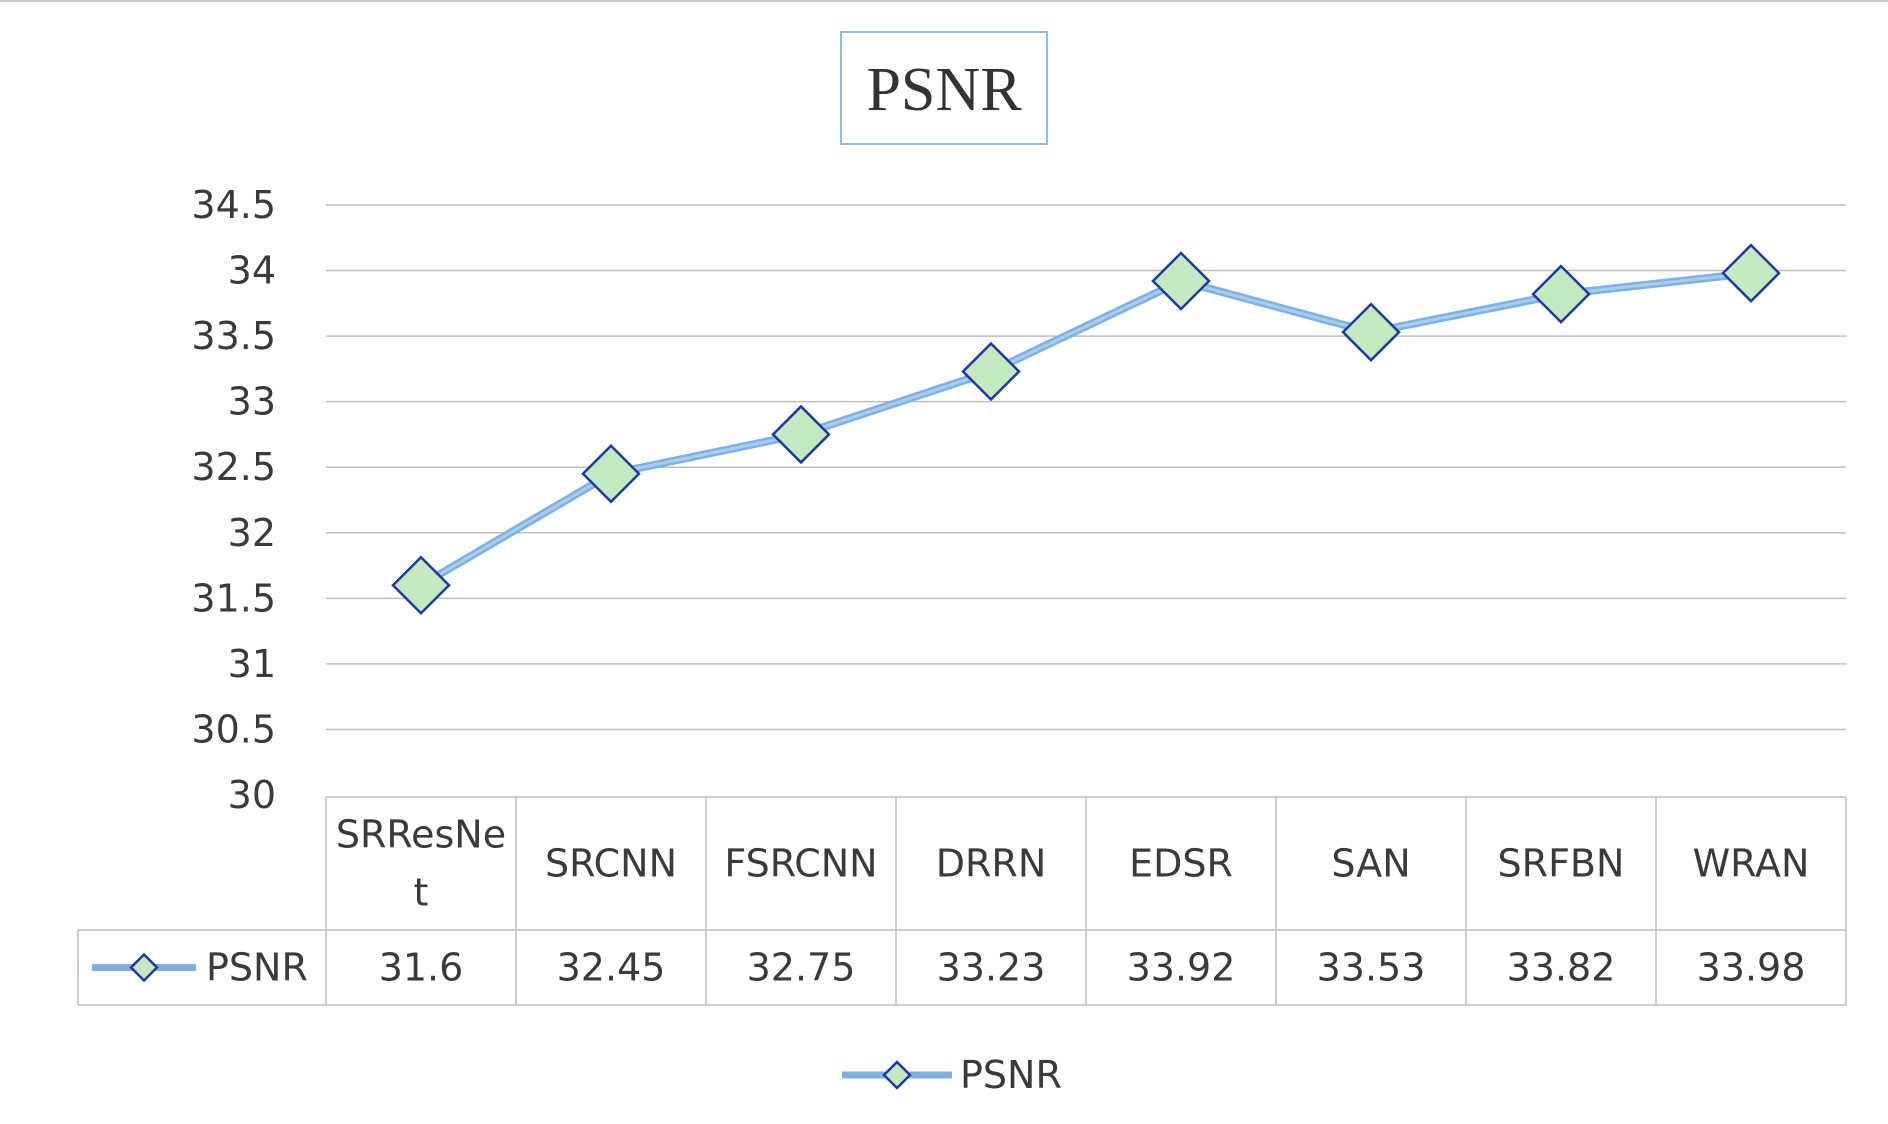  I want to click on data-point-drrn, so click(991, 371).